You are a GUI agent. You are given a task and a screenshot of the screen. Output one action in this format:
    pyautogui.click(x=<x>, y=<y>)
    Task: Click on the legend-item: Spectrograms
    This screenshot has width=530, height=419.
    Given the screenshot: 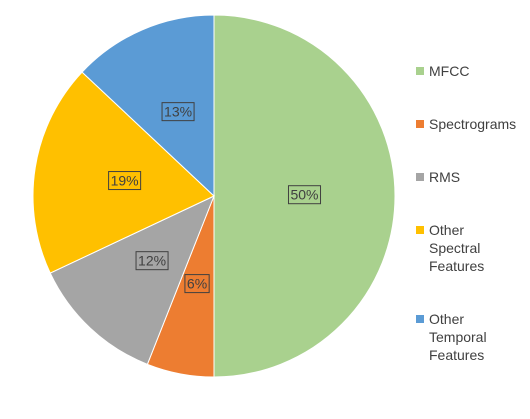 What is the action you would take?
    pyautogui.click(x=466, y=124)
    